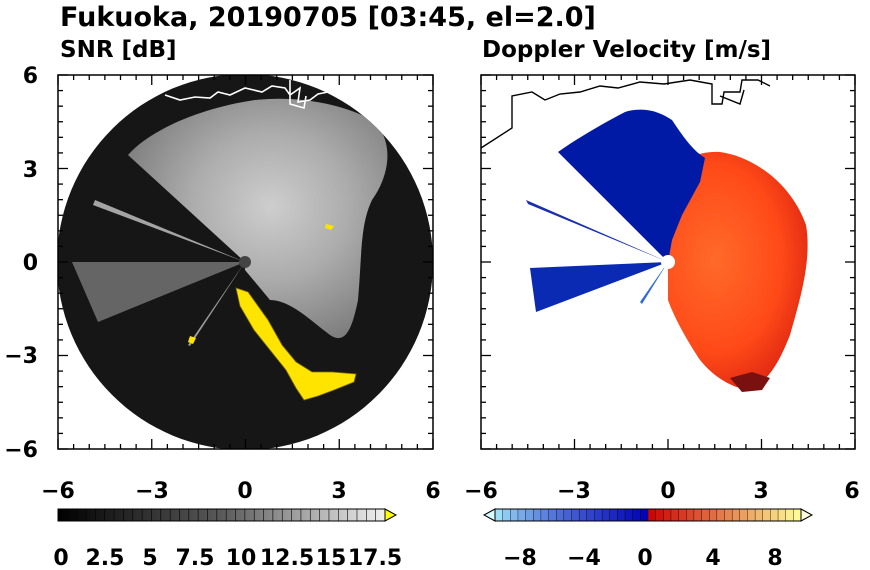 This screenshot has width=870, height=570. What do you see at coordinates (644, 558) in the screenshot?
I see `doppler-colorbar-label: 0` at bounding box center [644, 558].